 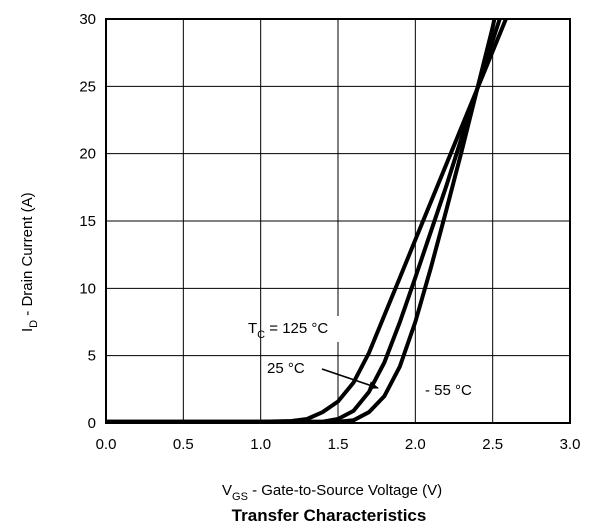 I want to click on x-tick-label: 1.5, so click(x=338, y=444).